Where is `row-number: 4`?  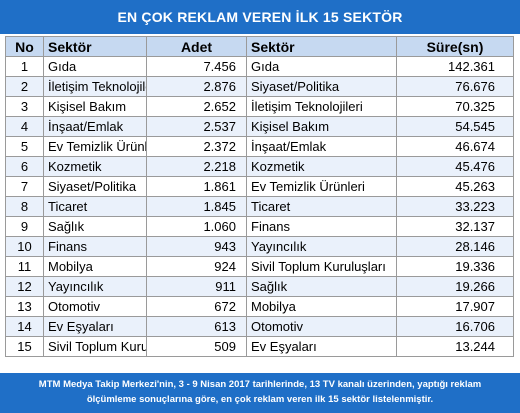
row-number: 4 is located at coordinates (24, 126).